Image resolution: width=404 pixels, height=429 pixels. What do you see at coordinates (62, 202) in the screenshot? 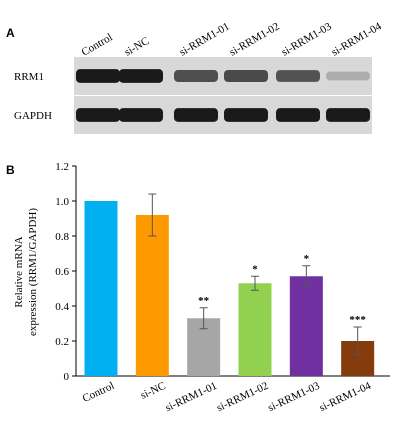
I see `y-tick-label: 1.0` at bounding box center [62, 202].